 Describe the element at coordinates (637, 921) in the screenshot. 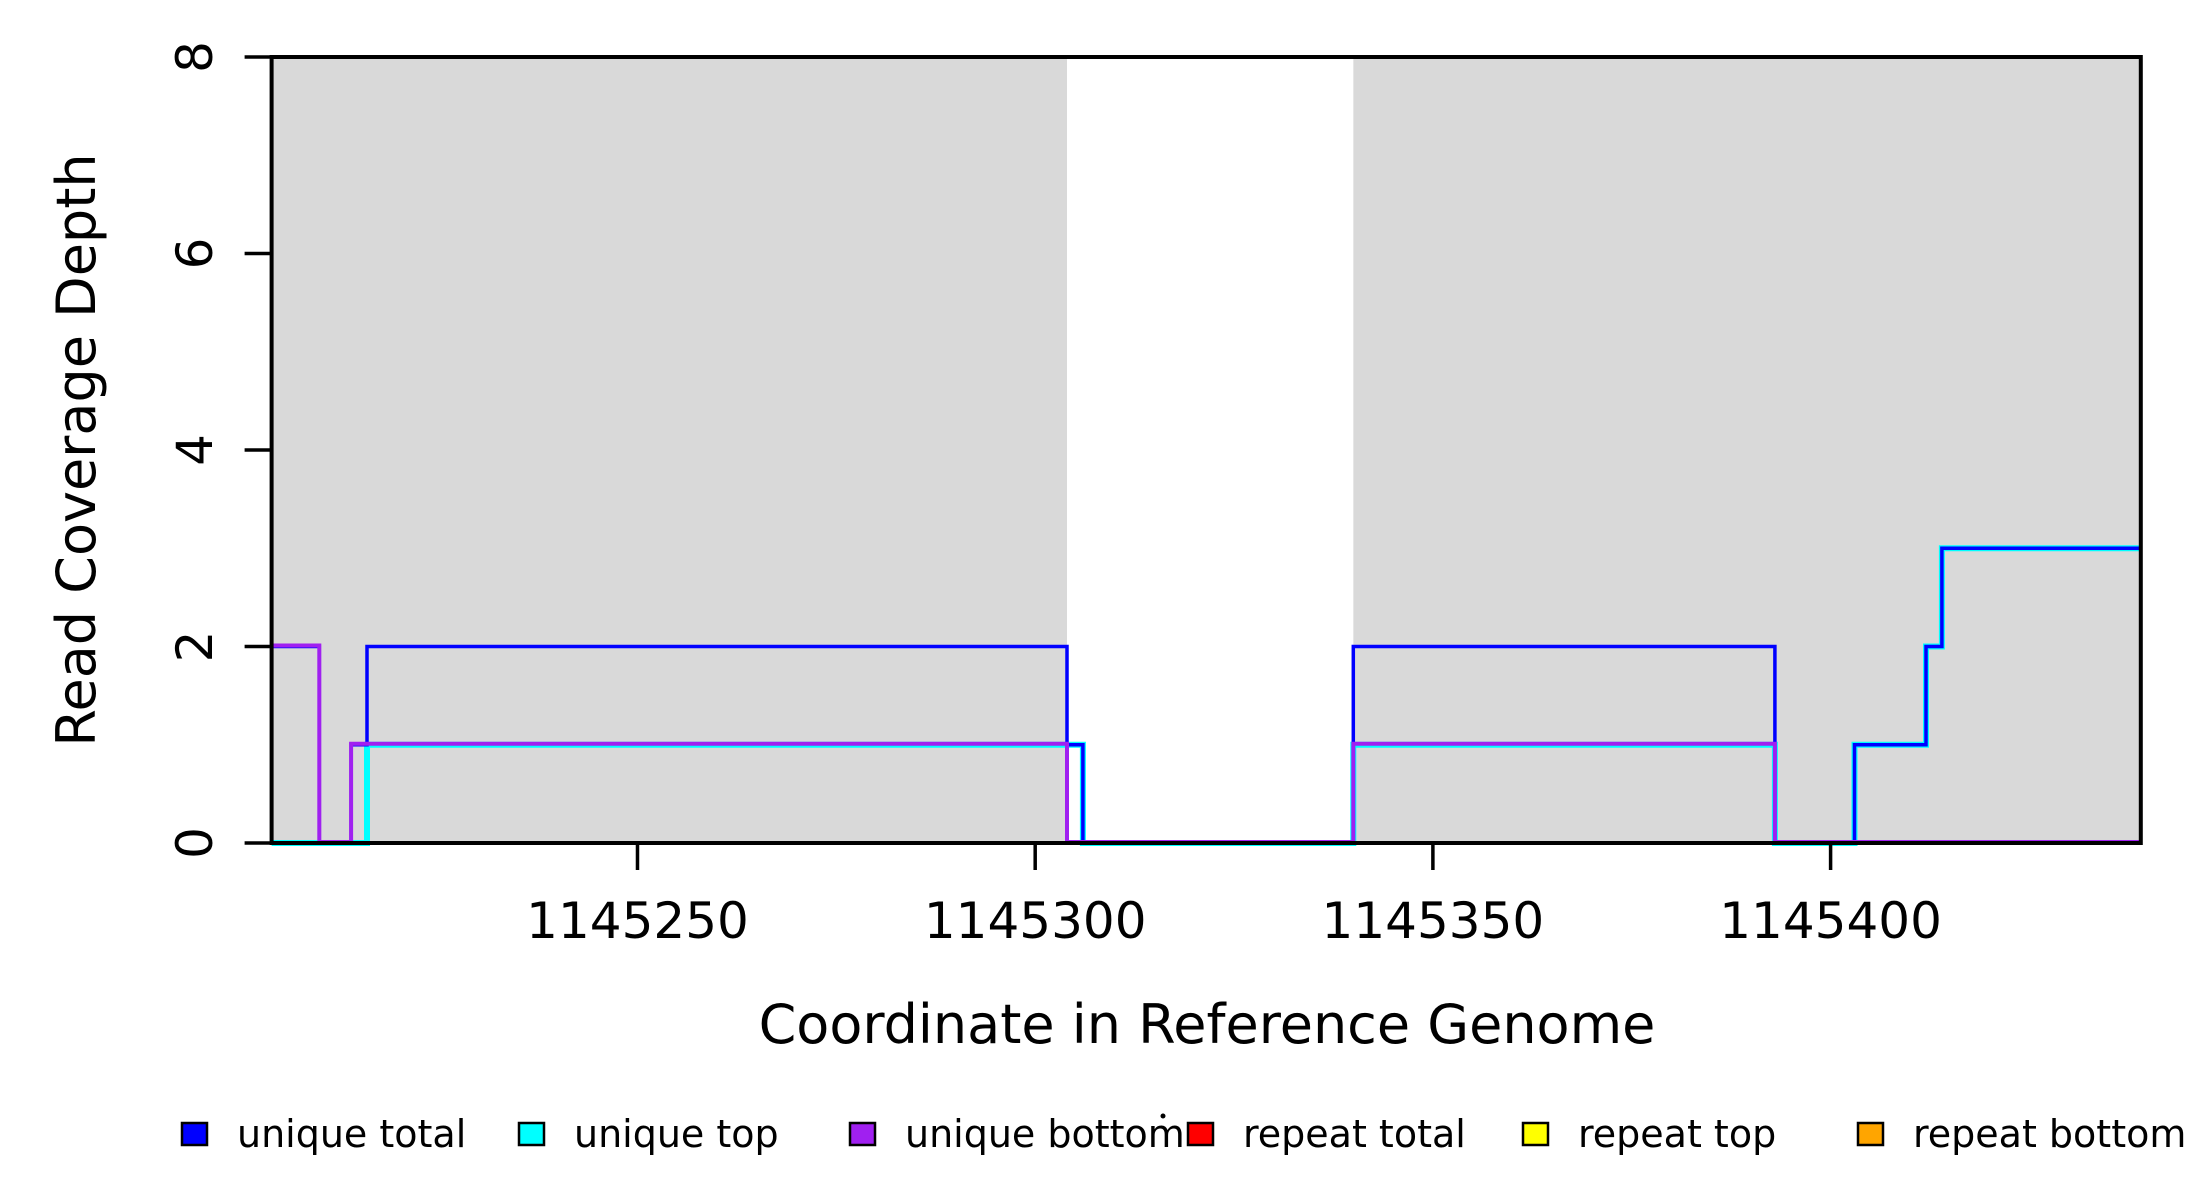

I see `x-tick-label: 1145250` at that location.